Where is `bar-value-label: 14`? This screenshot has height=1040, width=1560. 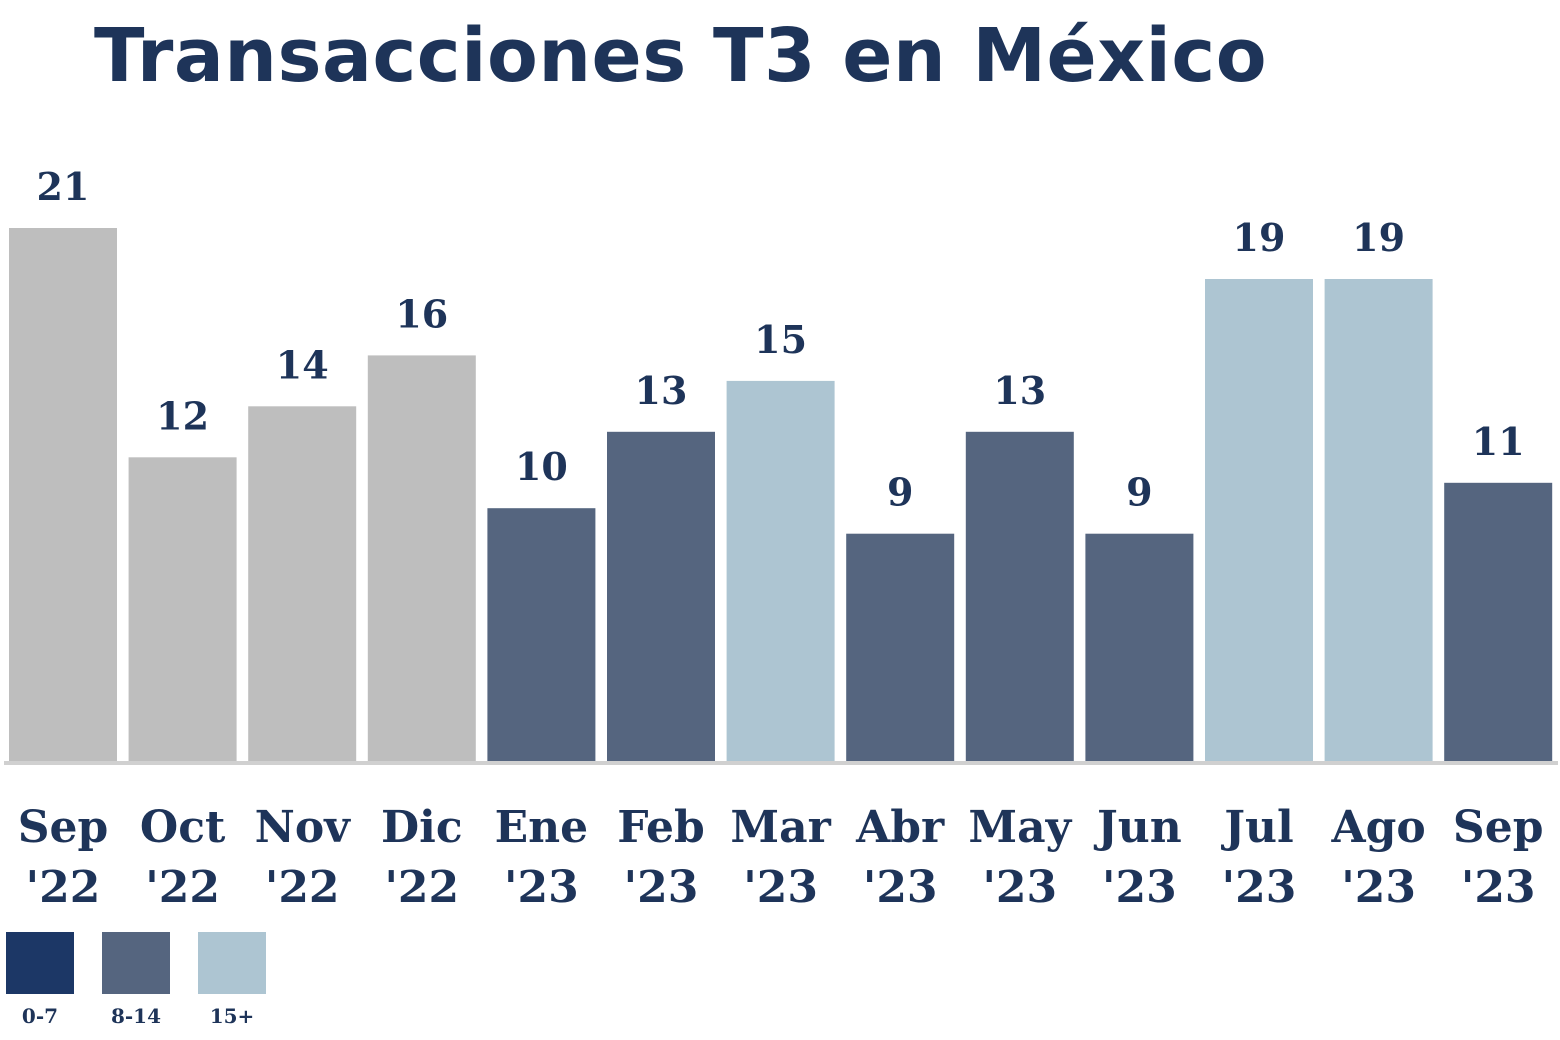 bar-value-label: 14 is located at coordinates (302, 364).